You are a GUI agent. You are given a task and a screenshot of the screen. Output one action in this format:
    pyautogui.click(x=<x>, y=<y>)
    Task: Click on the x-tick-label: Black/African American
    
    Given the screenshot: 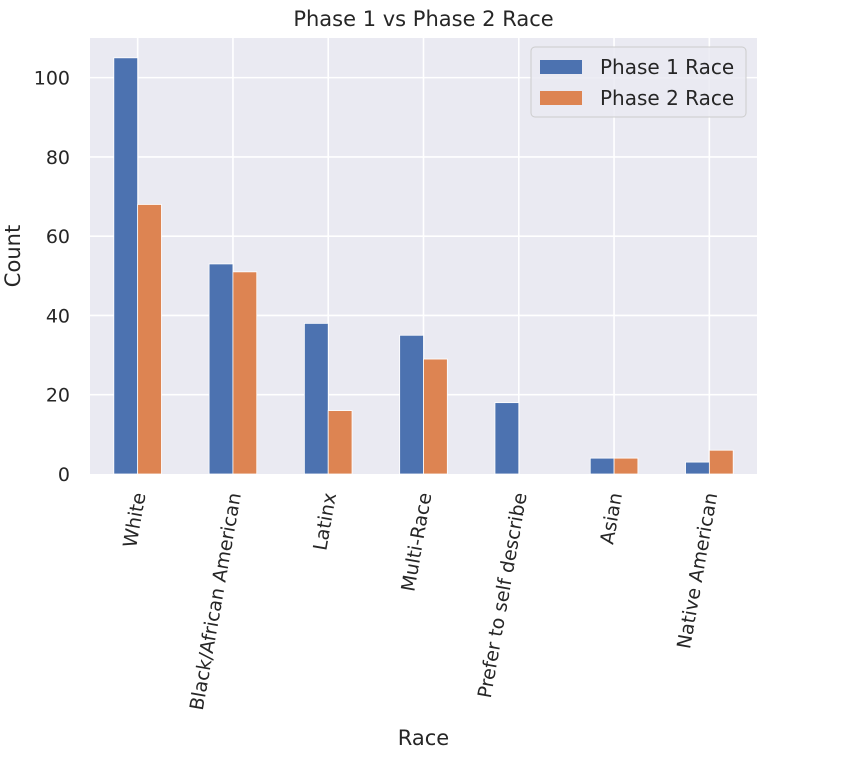 What is the action you would take?
    pyautogui.click(x=216, y=601)
    